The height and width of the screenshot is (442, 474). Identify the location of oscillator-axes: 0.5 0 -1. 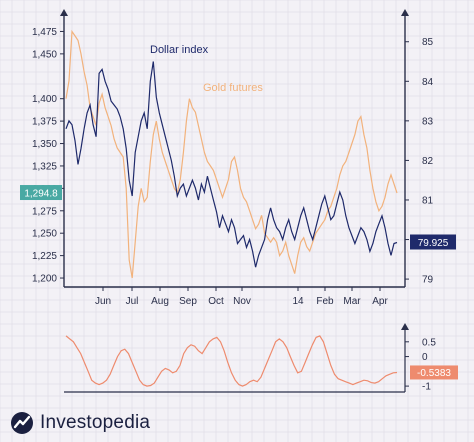
(250, 358).